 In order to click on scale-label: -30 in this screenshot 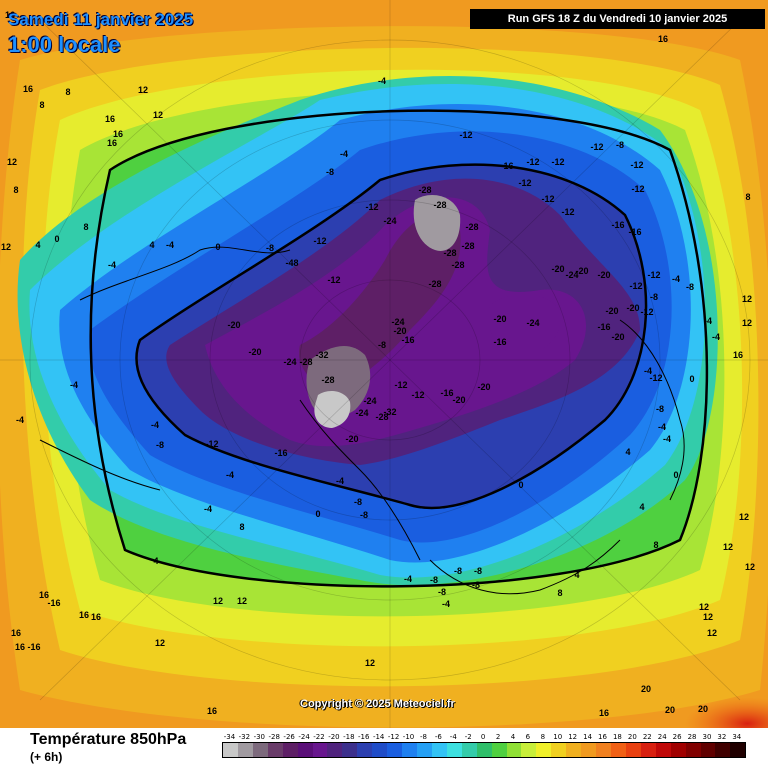, I will do `click(259, 737)`.